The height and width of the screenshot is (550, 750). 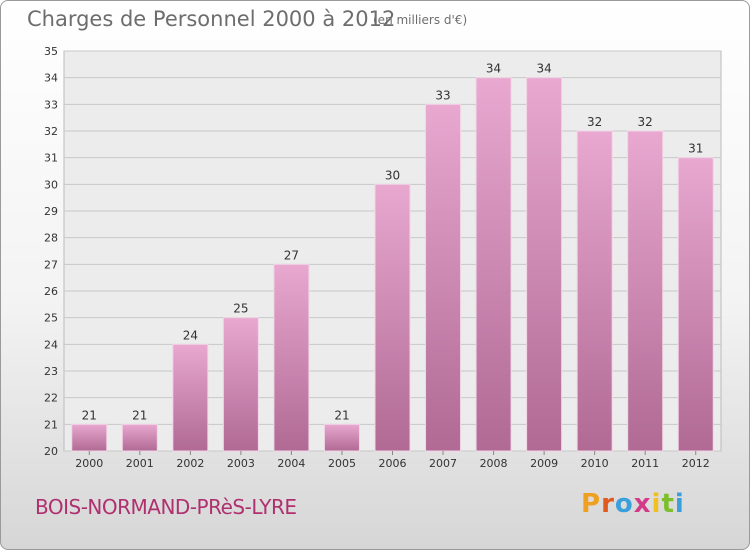 I want to click on commune-name: BOIS-NORMAND-PRèS-LYRE, so click(x=166, y=507).